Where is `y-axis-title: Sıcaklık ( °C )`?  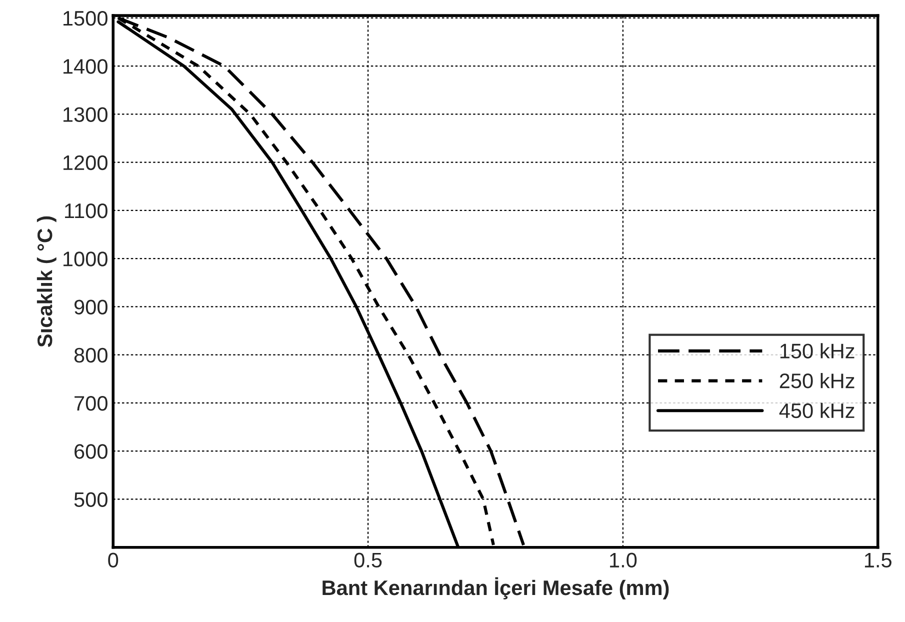
y-axis-title: Sıcaklık ( °C ) is located at coordinates (46, 281).